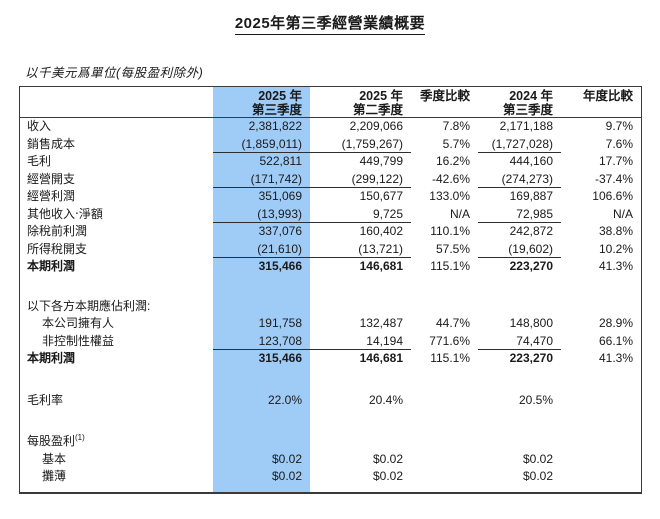 This screenshot has width=660, height=519. I want to click on column-header-line1: 年度比較, so click(607, 96).